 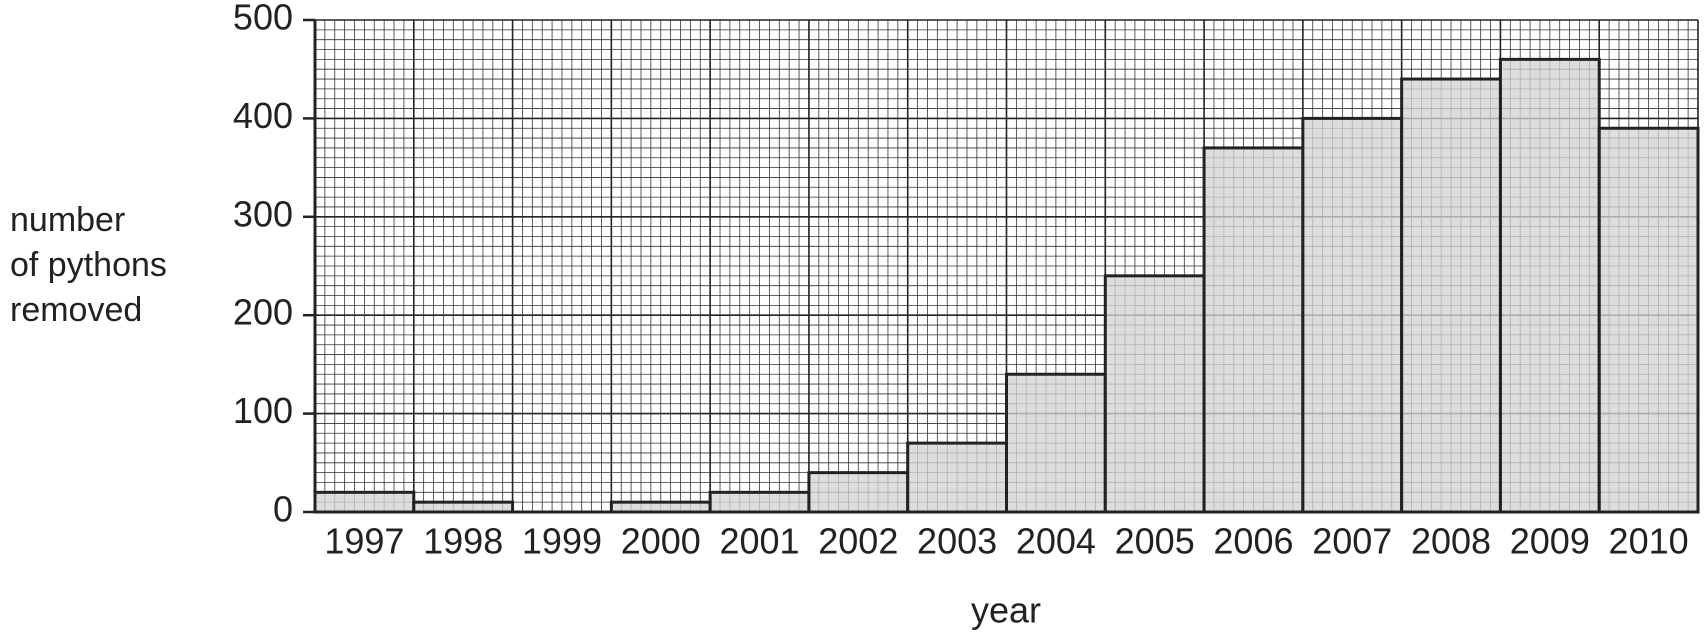 I want to click on x-tick-label: 2009, so click(x=1550, y=541).